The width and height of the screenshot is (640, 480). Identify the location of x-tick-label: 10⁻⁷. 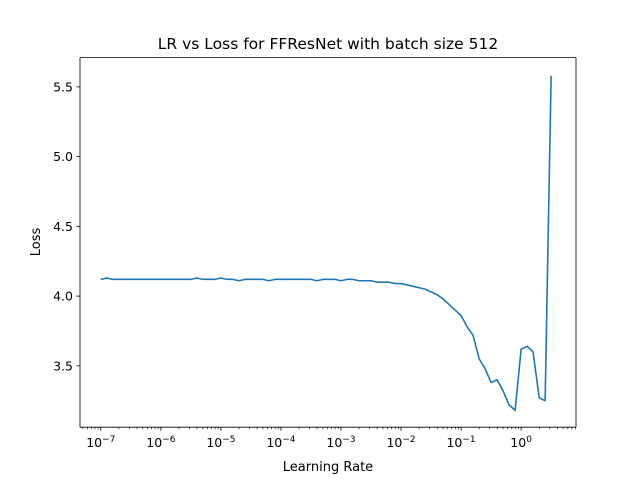
(100, 442).